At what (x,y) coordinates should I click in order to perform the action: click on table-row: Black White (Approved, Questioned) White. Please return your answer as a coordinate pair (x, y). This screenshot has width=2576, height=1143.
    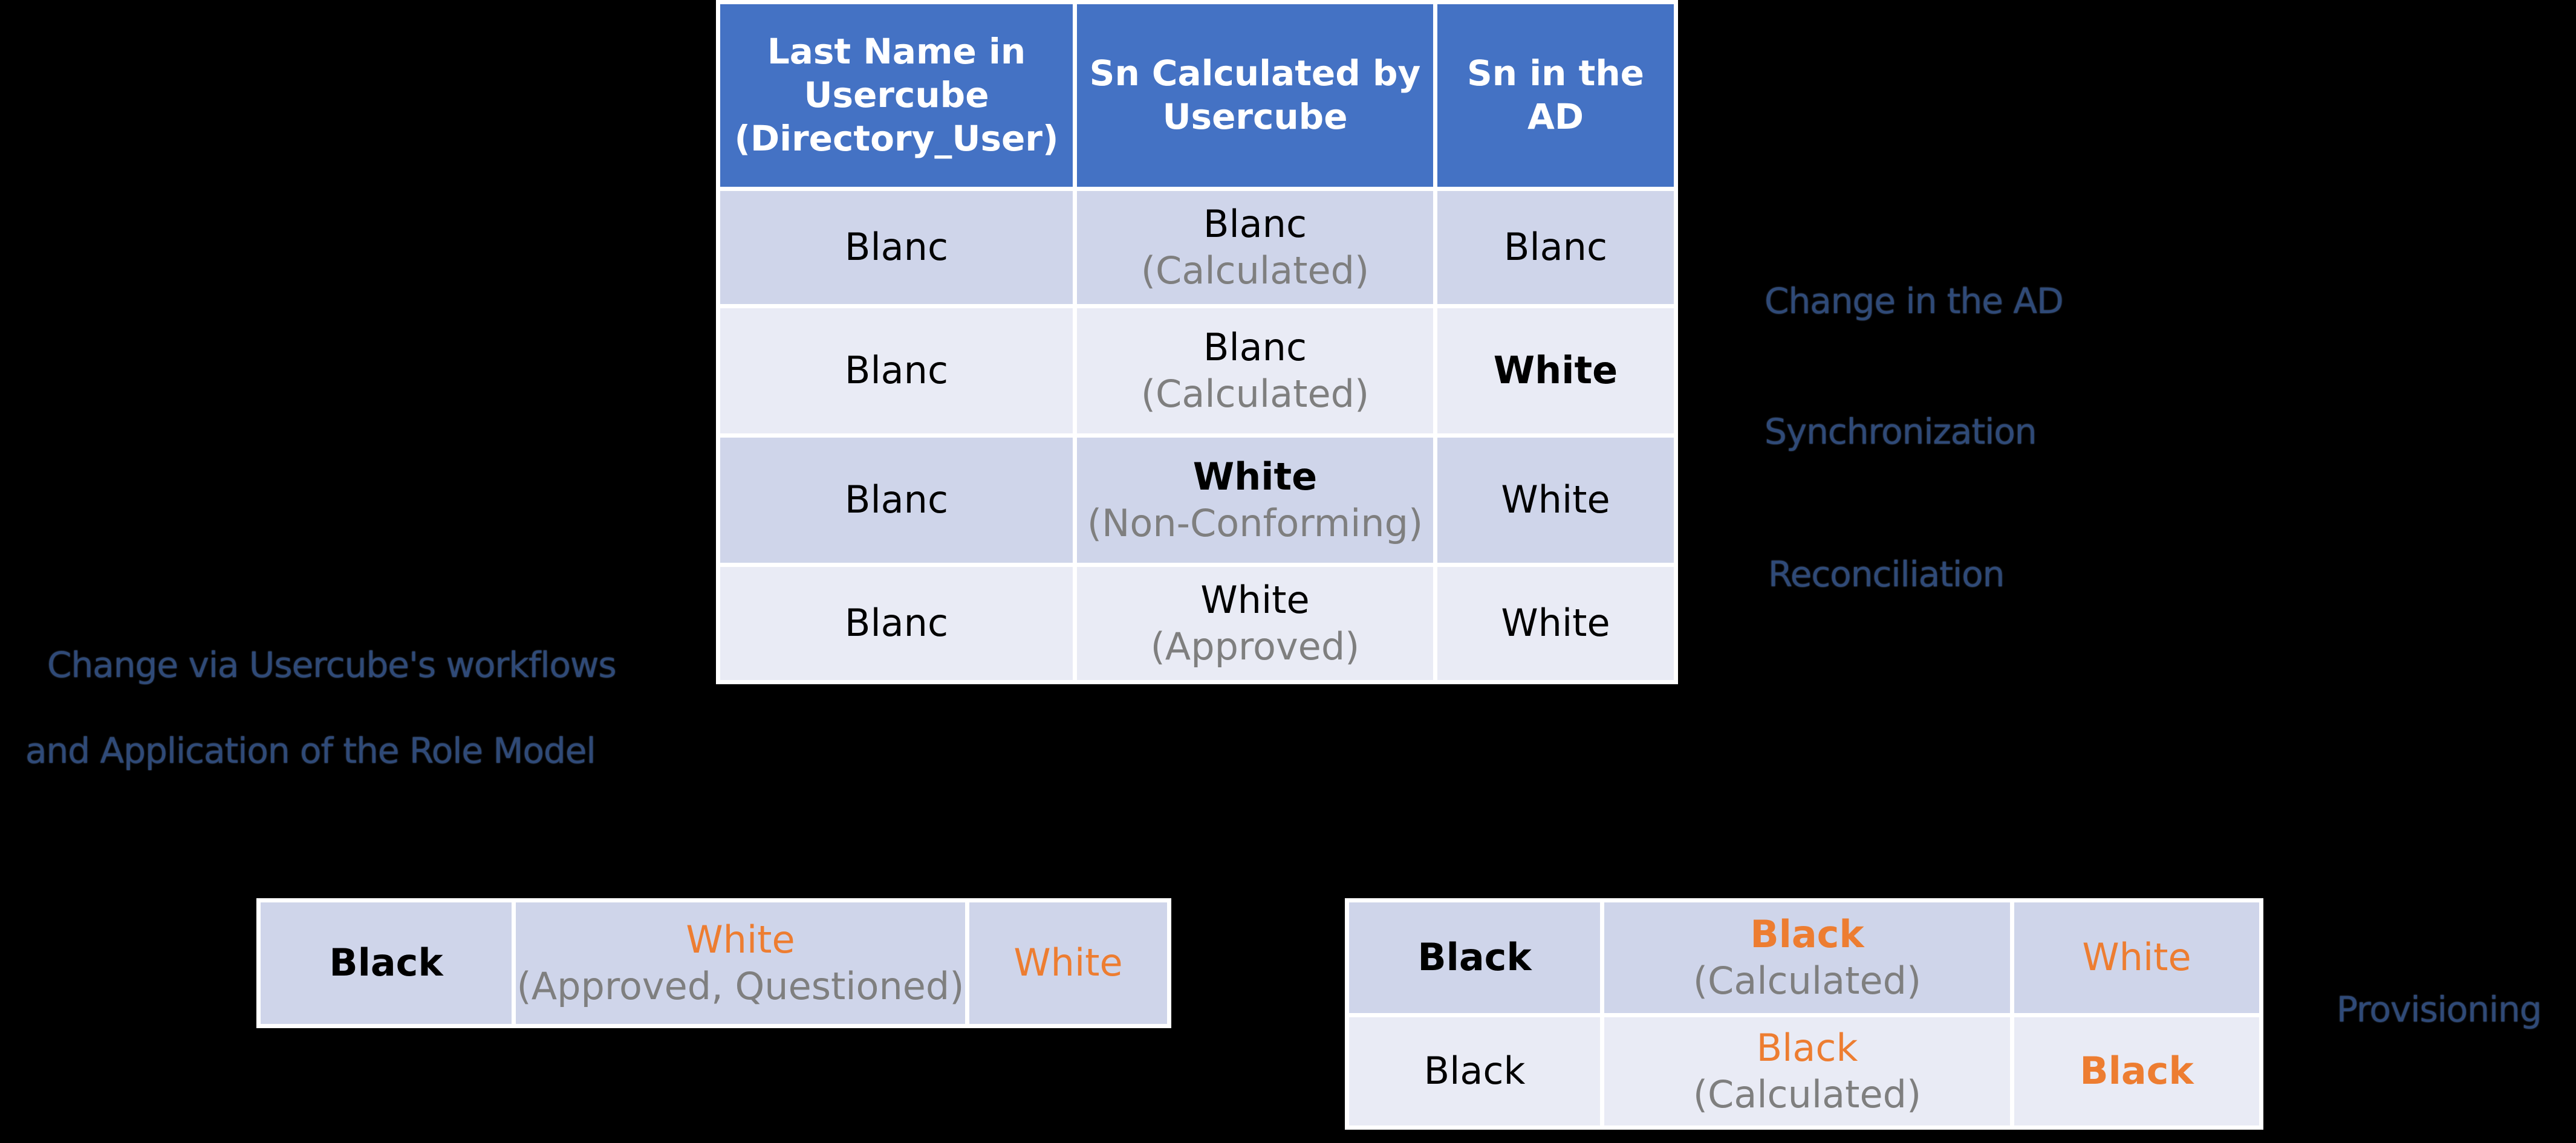
    Looking at the image, I should click on (713, 963).